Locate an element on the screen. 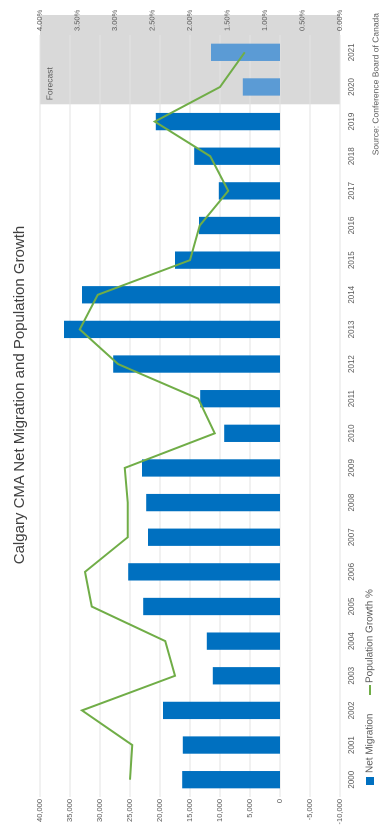 This screenshot has width=391, height=825. y-tick-label: -10,000 is located at coordinates (339, 811).